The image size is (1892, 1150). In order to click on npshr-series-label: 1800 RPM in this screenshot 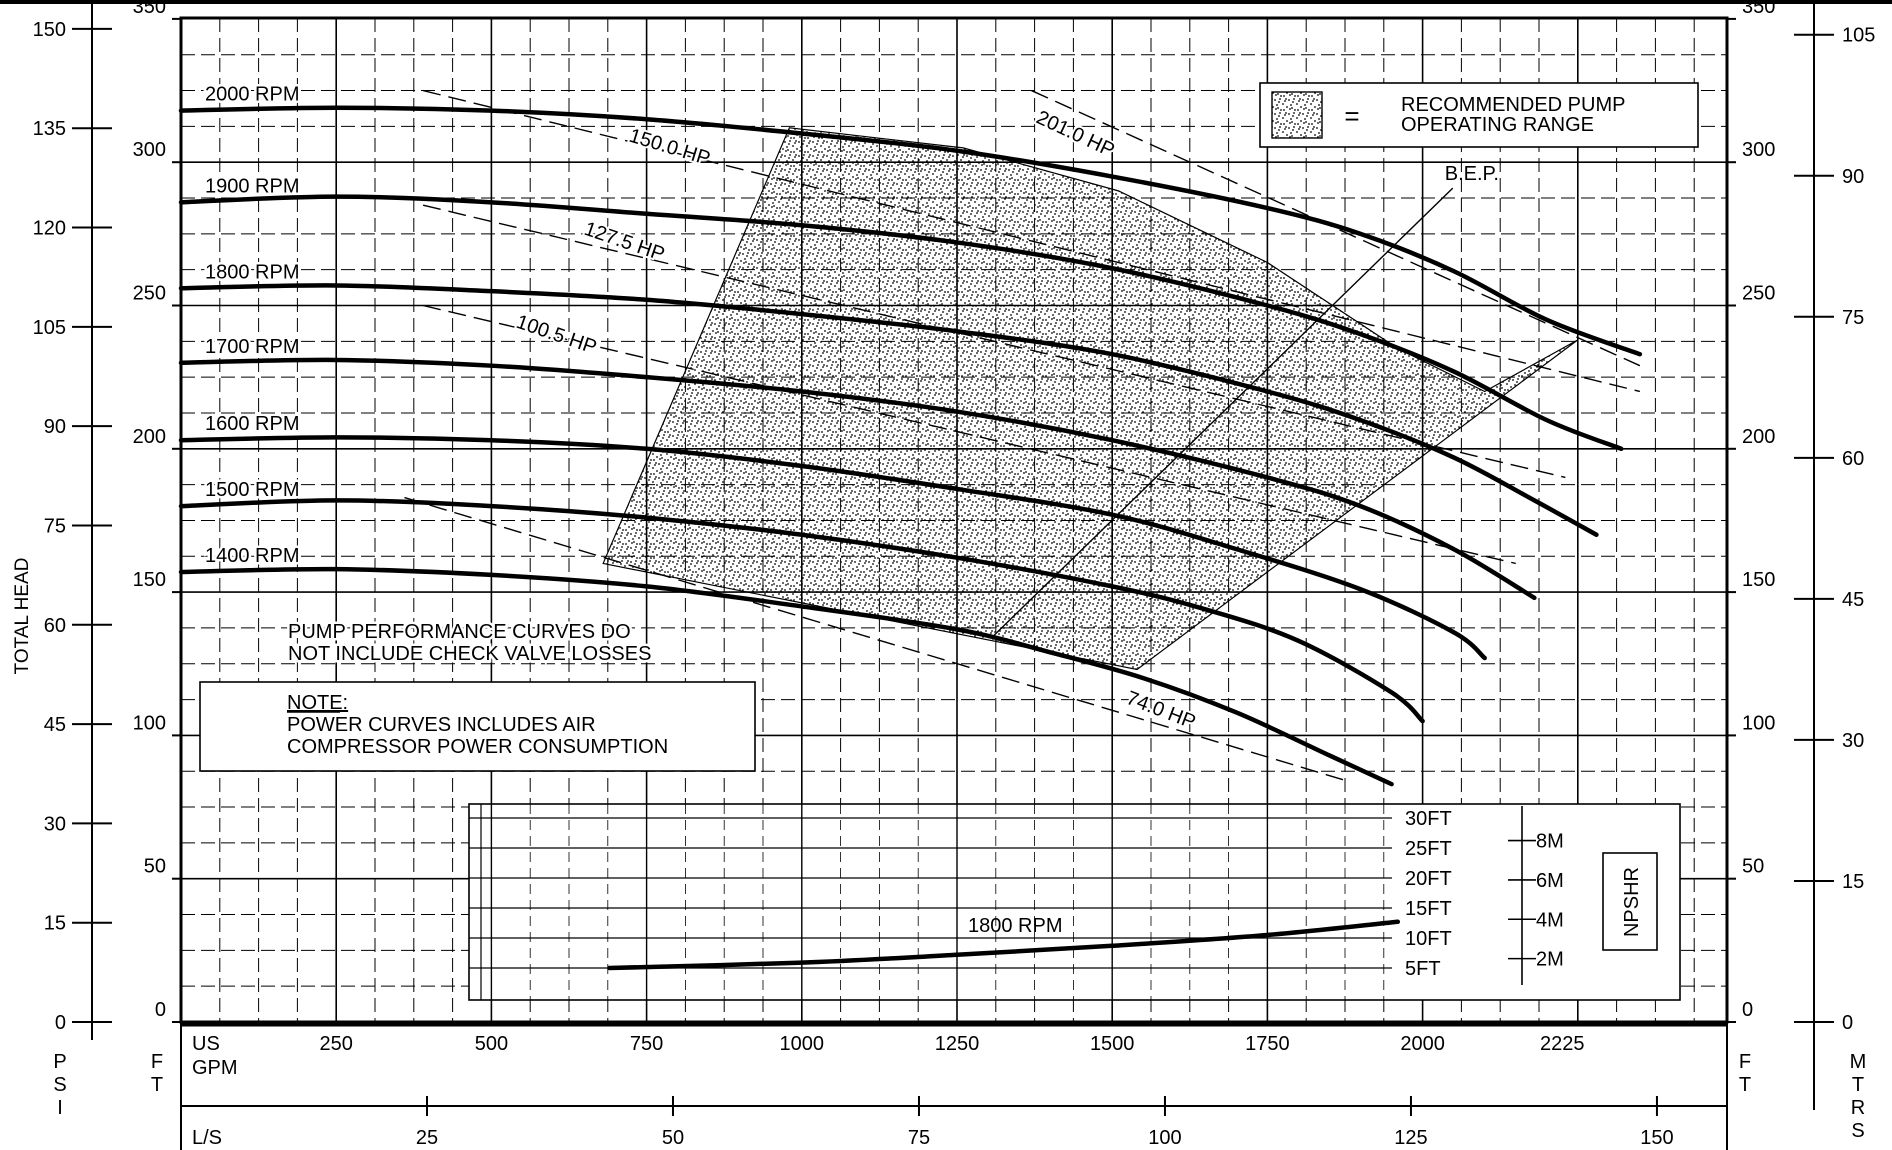, I will do `click(1015, 926)`.